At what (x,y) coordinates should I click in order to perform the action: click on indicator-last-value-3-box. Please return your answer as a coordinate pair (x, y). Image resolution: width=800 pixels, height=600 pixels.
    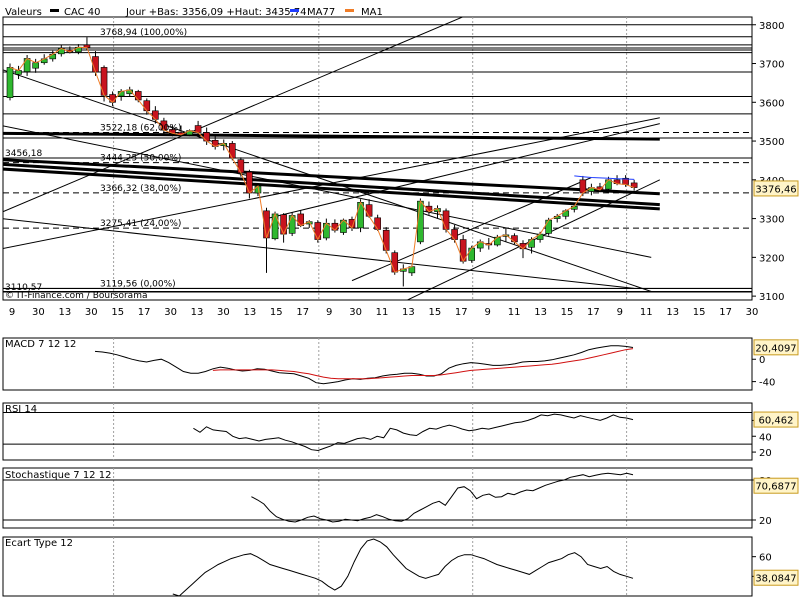
    Looking at the image, I should click on (776, 485).